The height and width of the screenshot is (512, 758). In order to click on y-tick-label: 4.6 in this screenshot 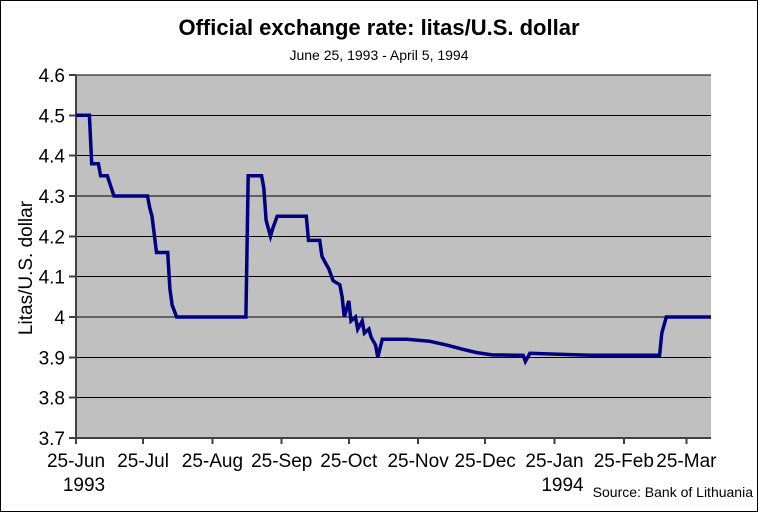, I will do `click(52, 76)`.